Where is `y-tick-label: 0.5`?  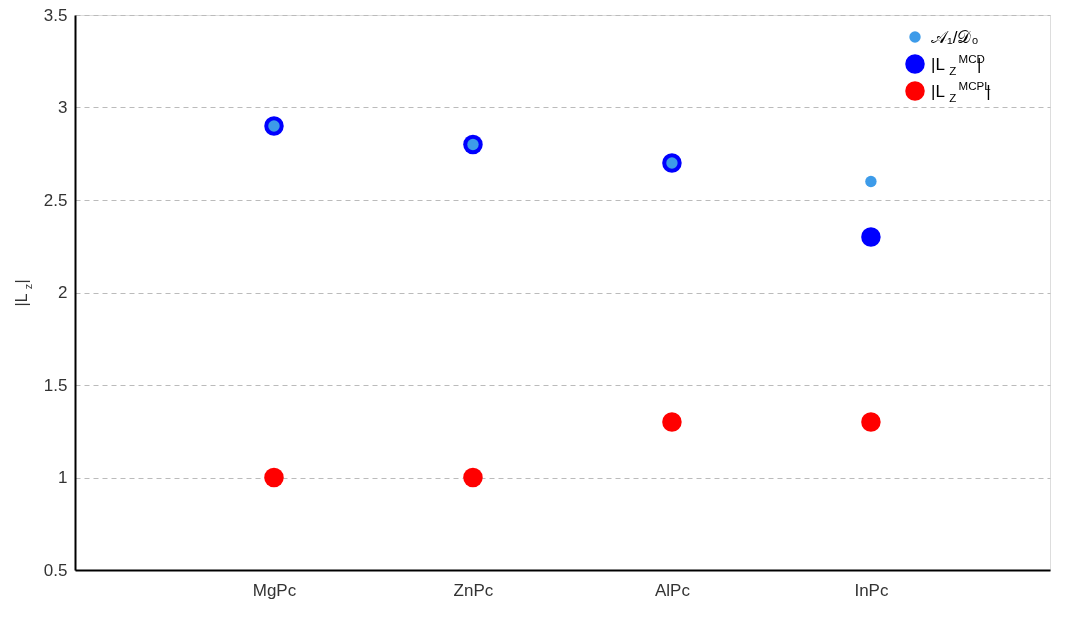
y-tick-label: 0.5 is located at coordinates (55, 570).